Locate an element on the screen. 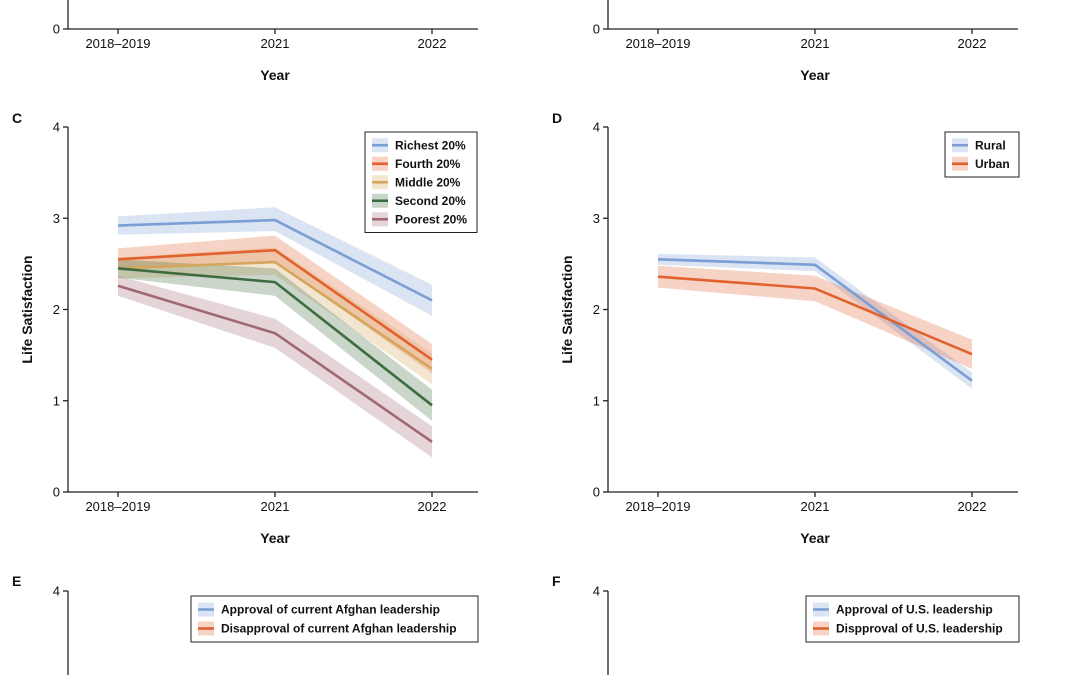  legend-label: Approval of U.S. leadership is located at coordinates (914, 610).